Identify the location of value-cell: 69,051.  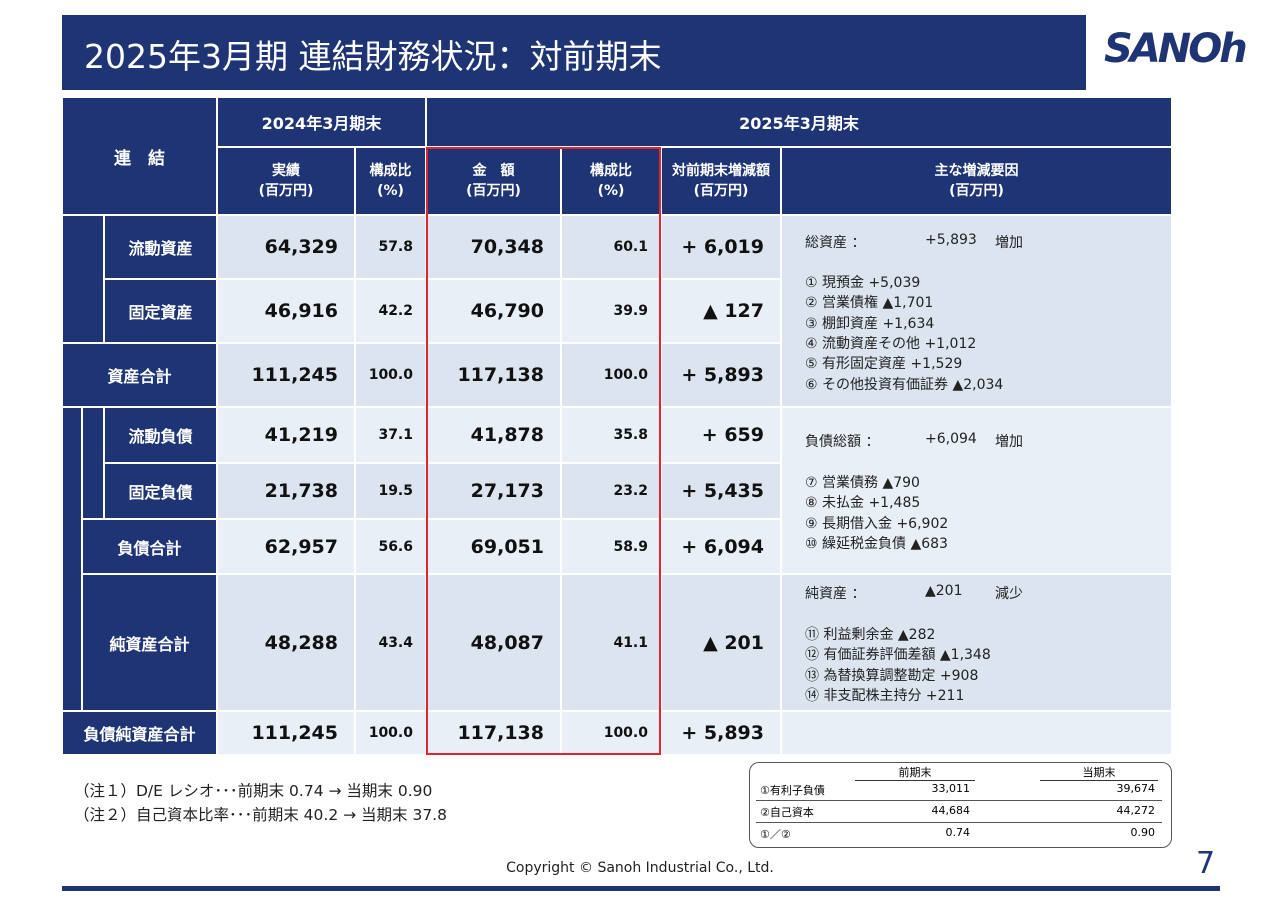
(493, 546).